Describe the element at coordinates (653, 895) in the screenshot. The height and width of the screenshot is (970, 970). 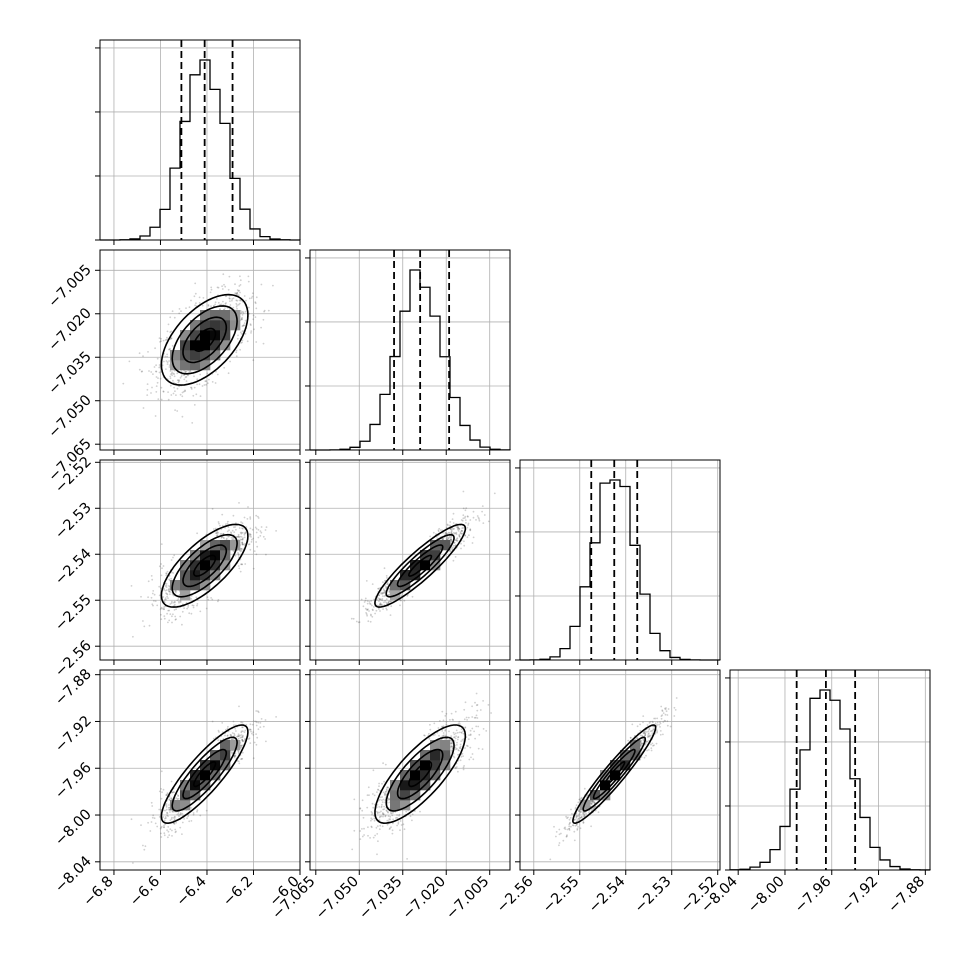
I see `x-tick-label: −2.53` at that location.